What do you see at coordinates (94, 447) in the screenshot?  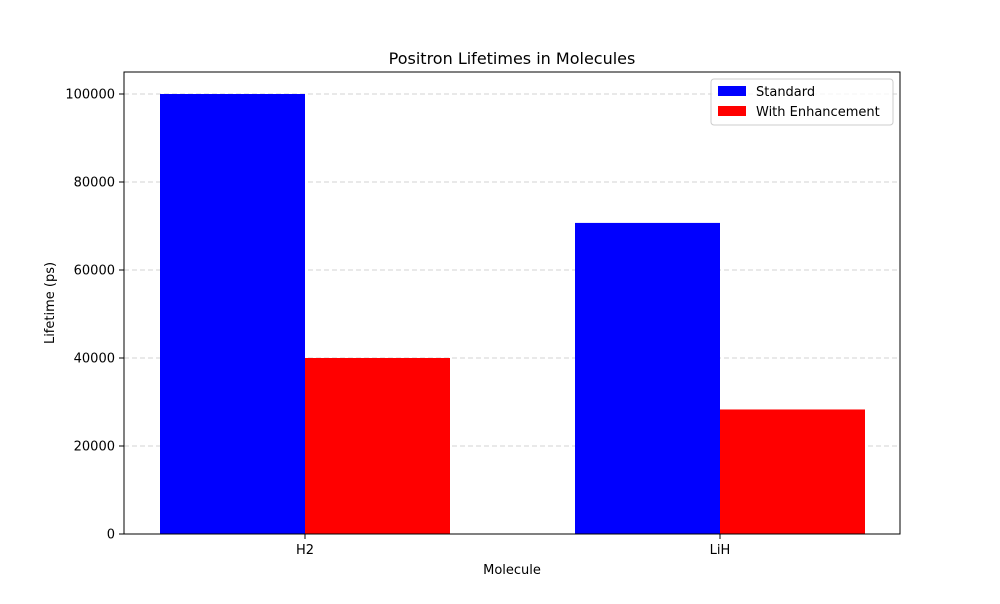 I see `y-tick-label: 20000` at bounding box center [94, 447].